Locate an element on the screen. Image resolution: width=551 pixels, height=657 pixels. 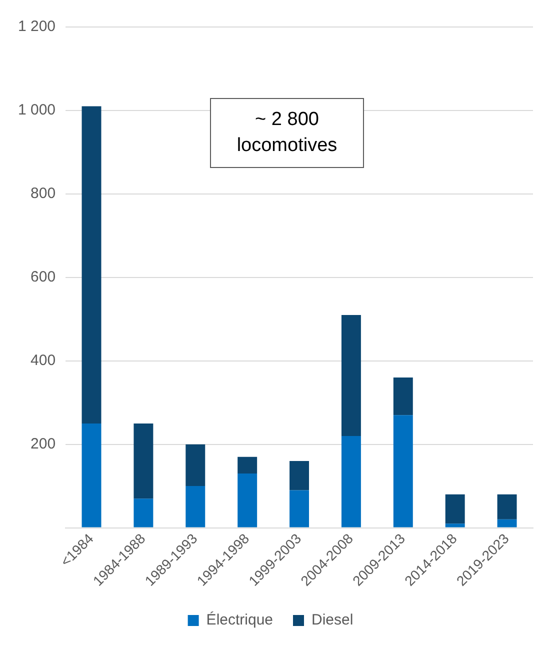
legend-label: Électrique is located at coordinates (240, 619).